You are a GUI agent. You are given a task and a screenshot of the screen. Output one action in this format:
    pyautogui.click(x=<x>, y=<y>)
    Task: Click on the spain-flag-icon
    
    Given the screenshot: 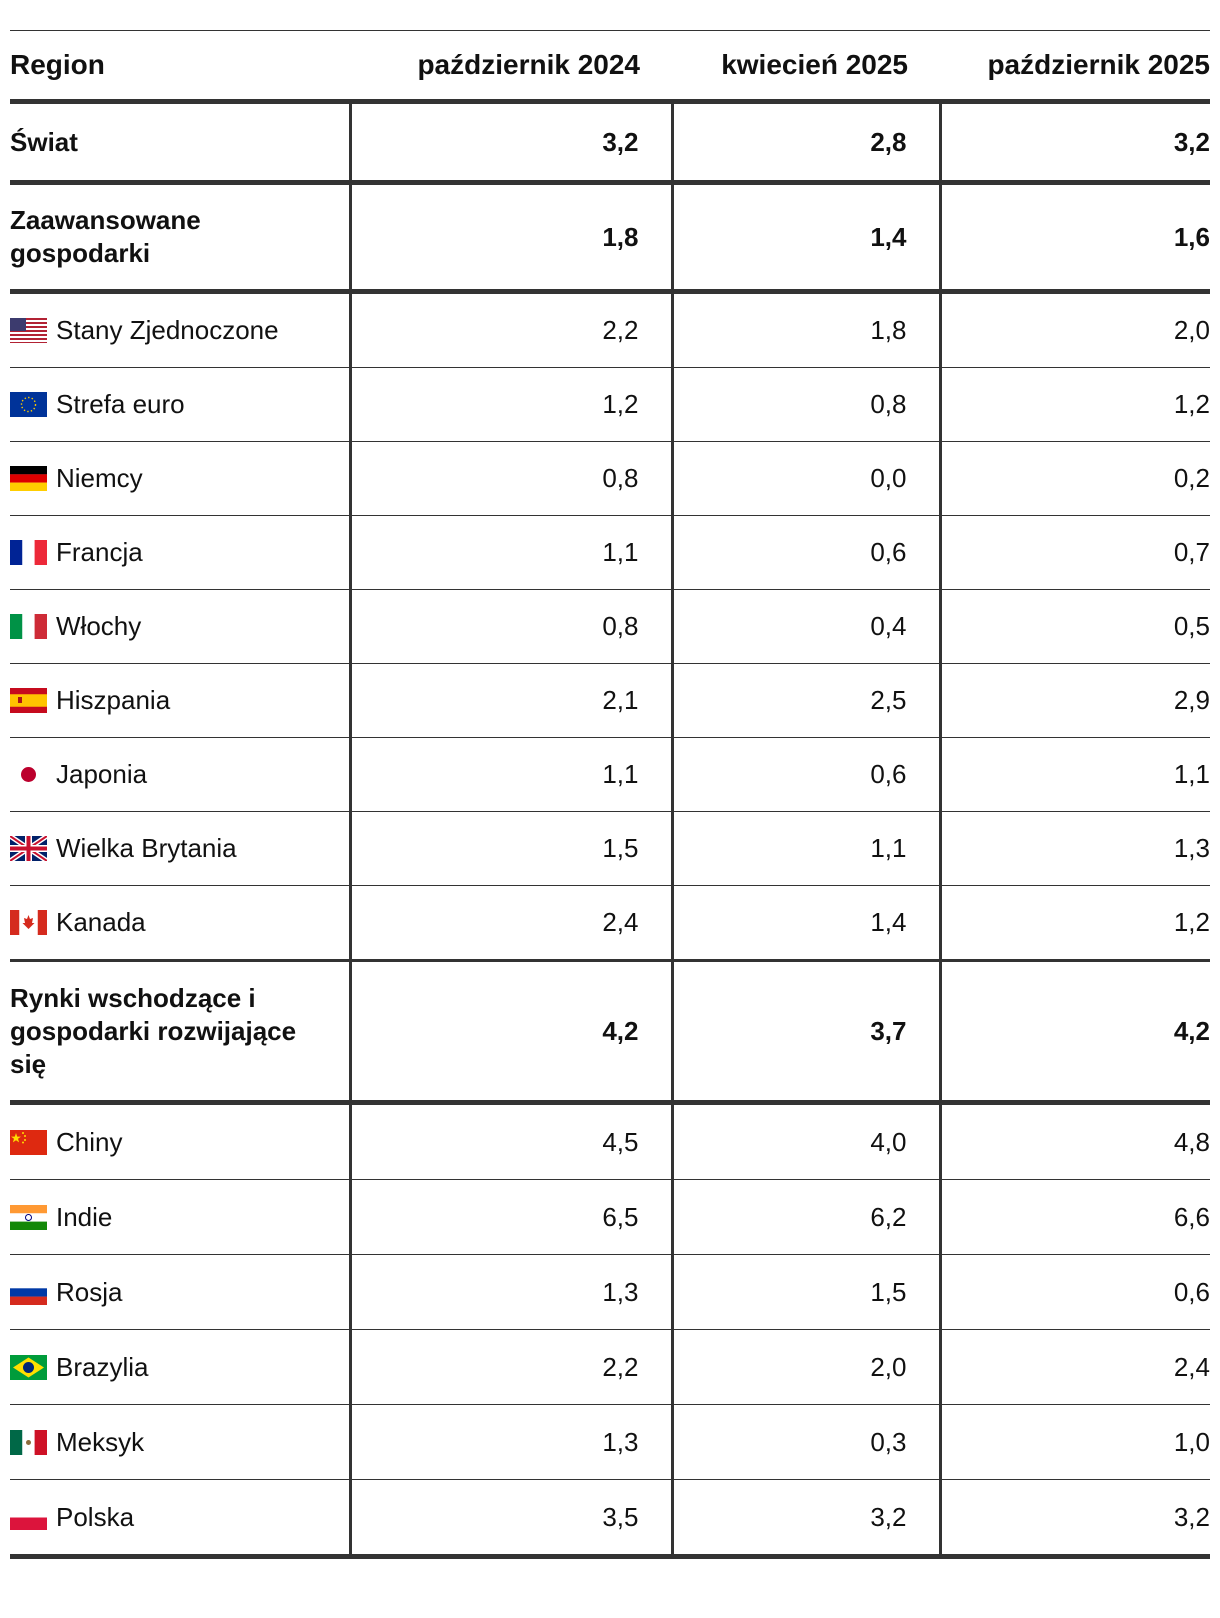 What is the action you would take?
    pyautogui.click(x=28, y=700)
    